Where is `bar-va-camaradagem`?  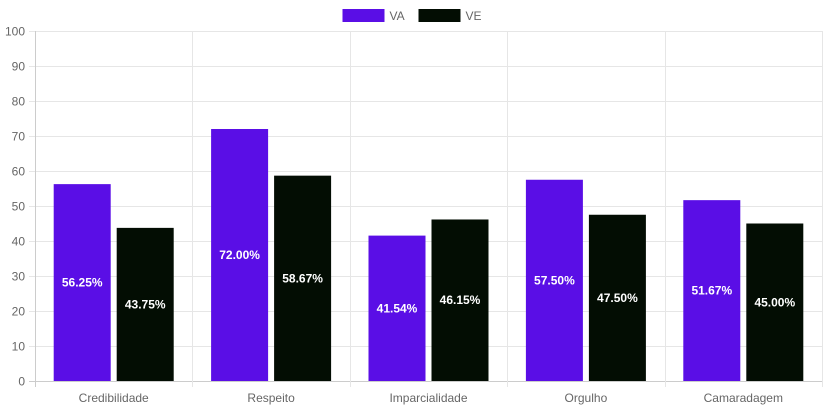
bar-va-camaradagem is located at coordinates (712, 290).